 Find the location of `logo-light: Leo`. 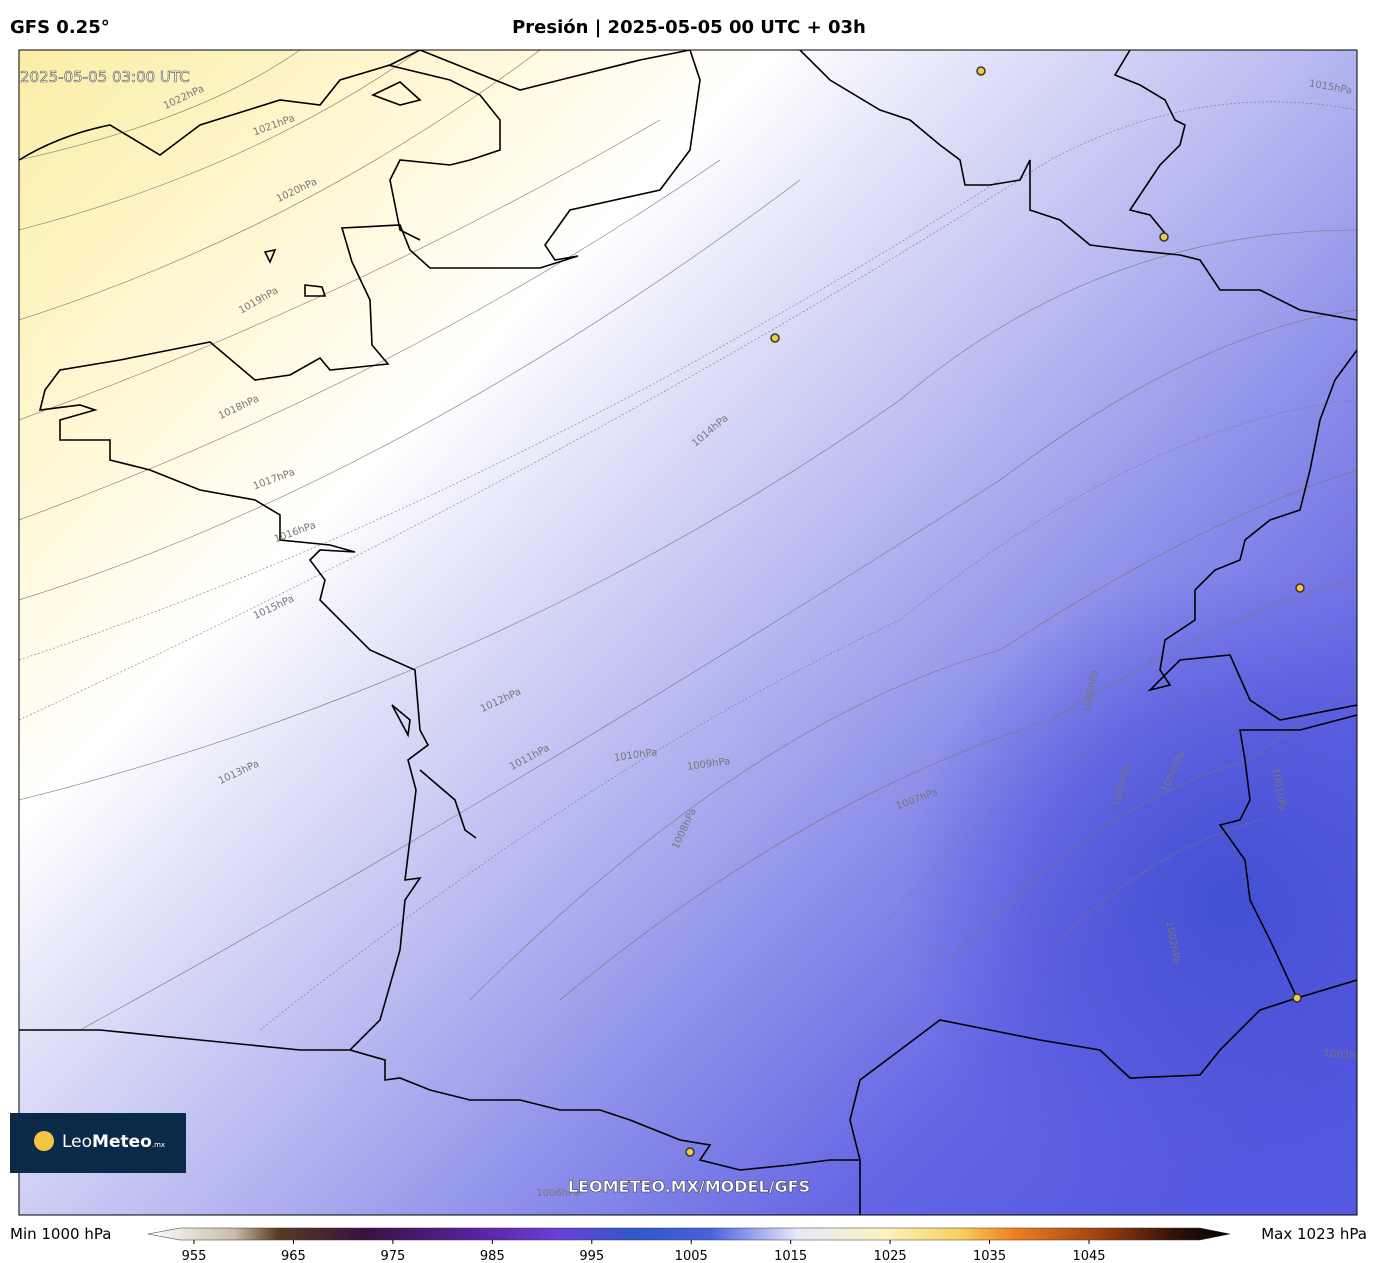

logo-light: Leo is located at coordinates (77, 1142).